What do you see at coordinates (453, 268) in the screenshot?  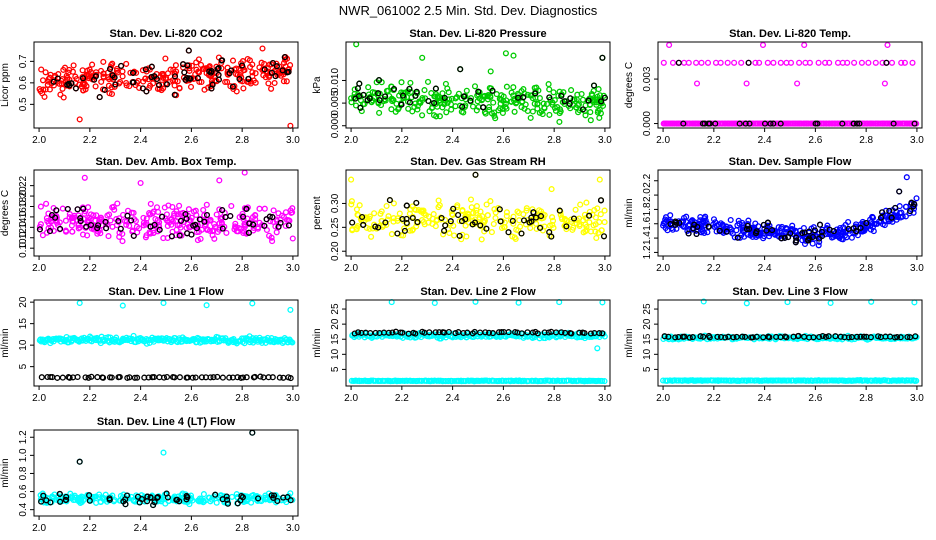 I see `x-tick-label: 2.4` at bounding box center [453, 268].